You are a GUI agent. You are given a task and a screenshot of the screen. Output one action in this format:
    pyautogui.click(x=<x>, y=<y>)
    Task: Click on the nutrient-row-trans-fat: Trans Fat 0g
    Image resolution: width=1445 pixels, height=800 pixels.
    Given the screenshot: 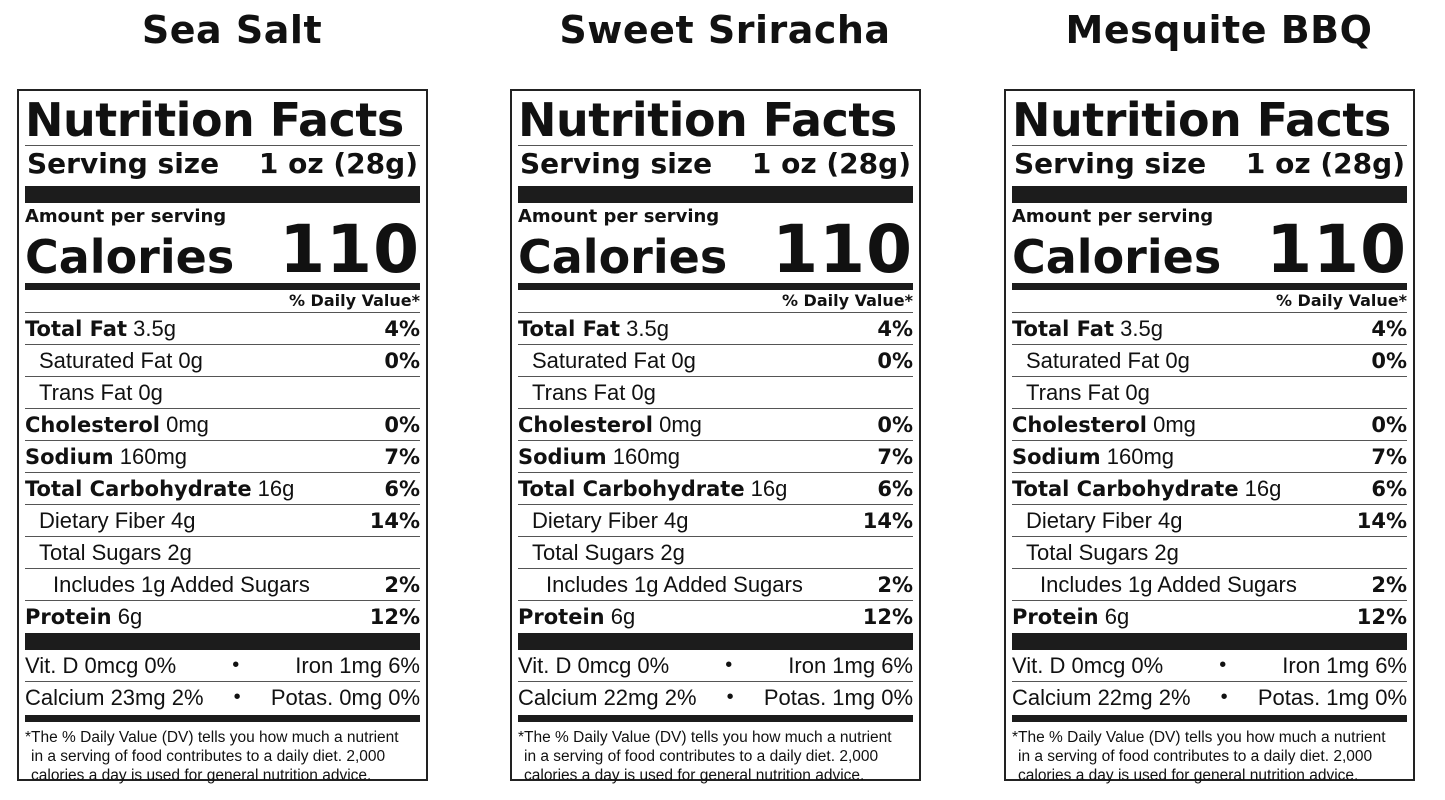 What is the action you would take?
    pyautogui.click(x=1209, y=392)
    